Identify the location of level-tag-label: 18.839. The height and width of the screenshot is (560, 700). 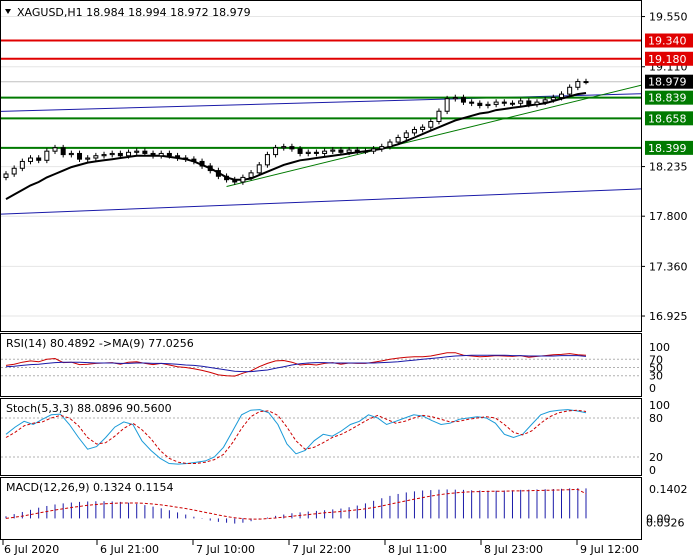
(667, 98).